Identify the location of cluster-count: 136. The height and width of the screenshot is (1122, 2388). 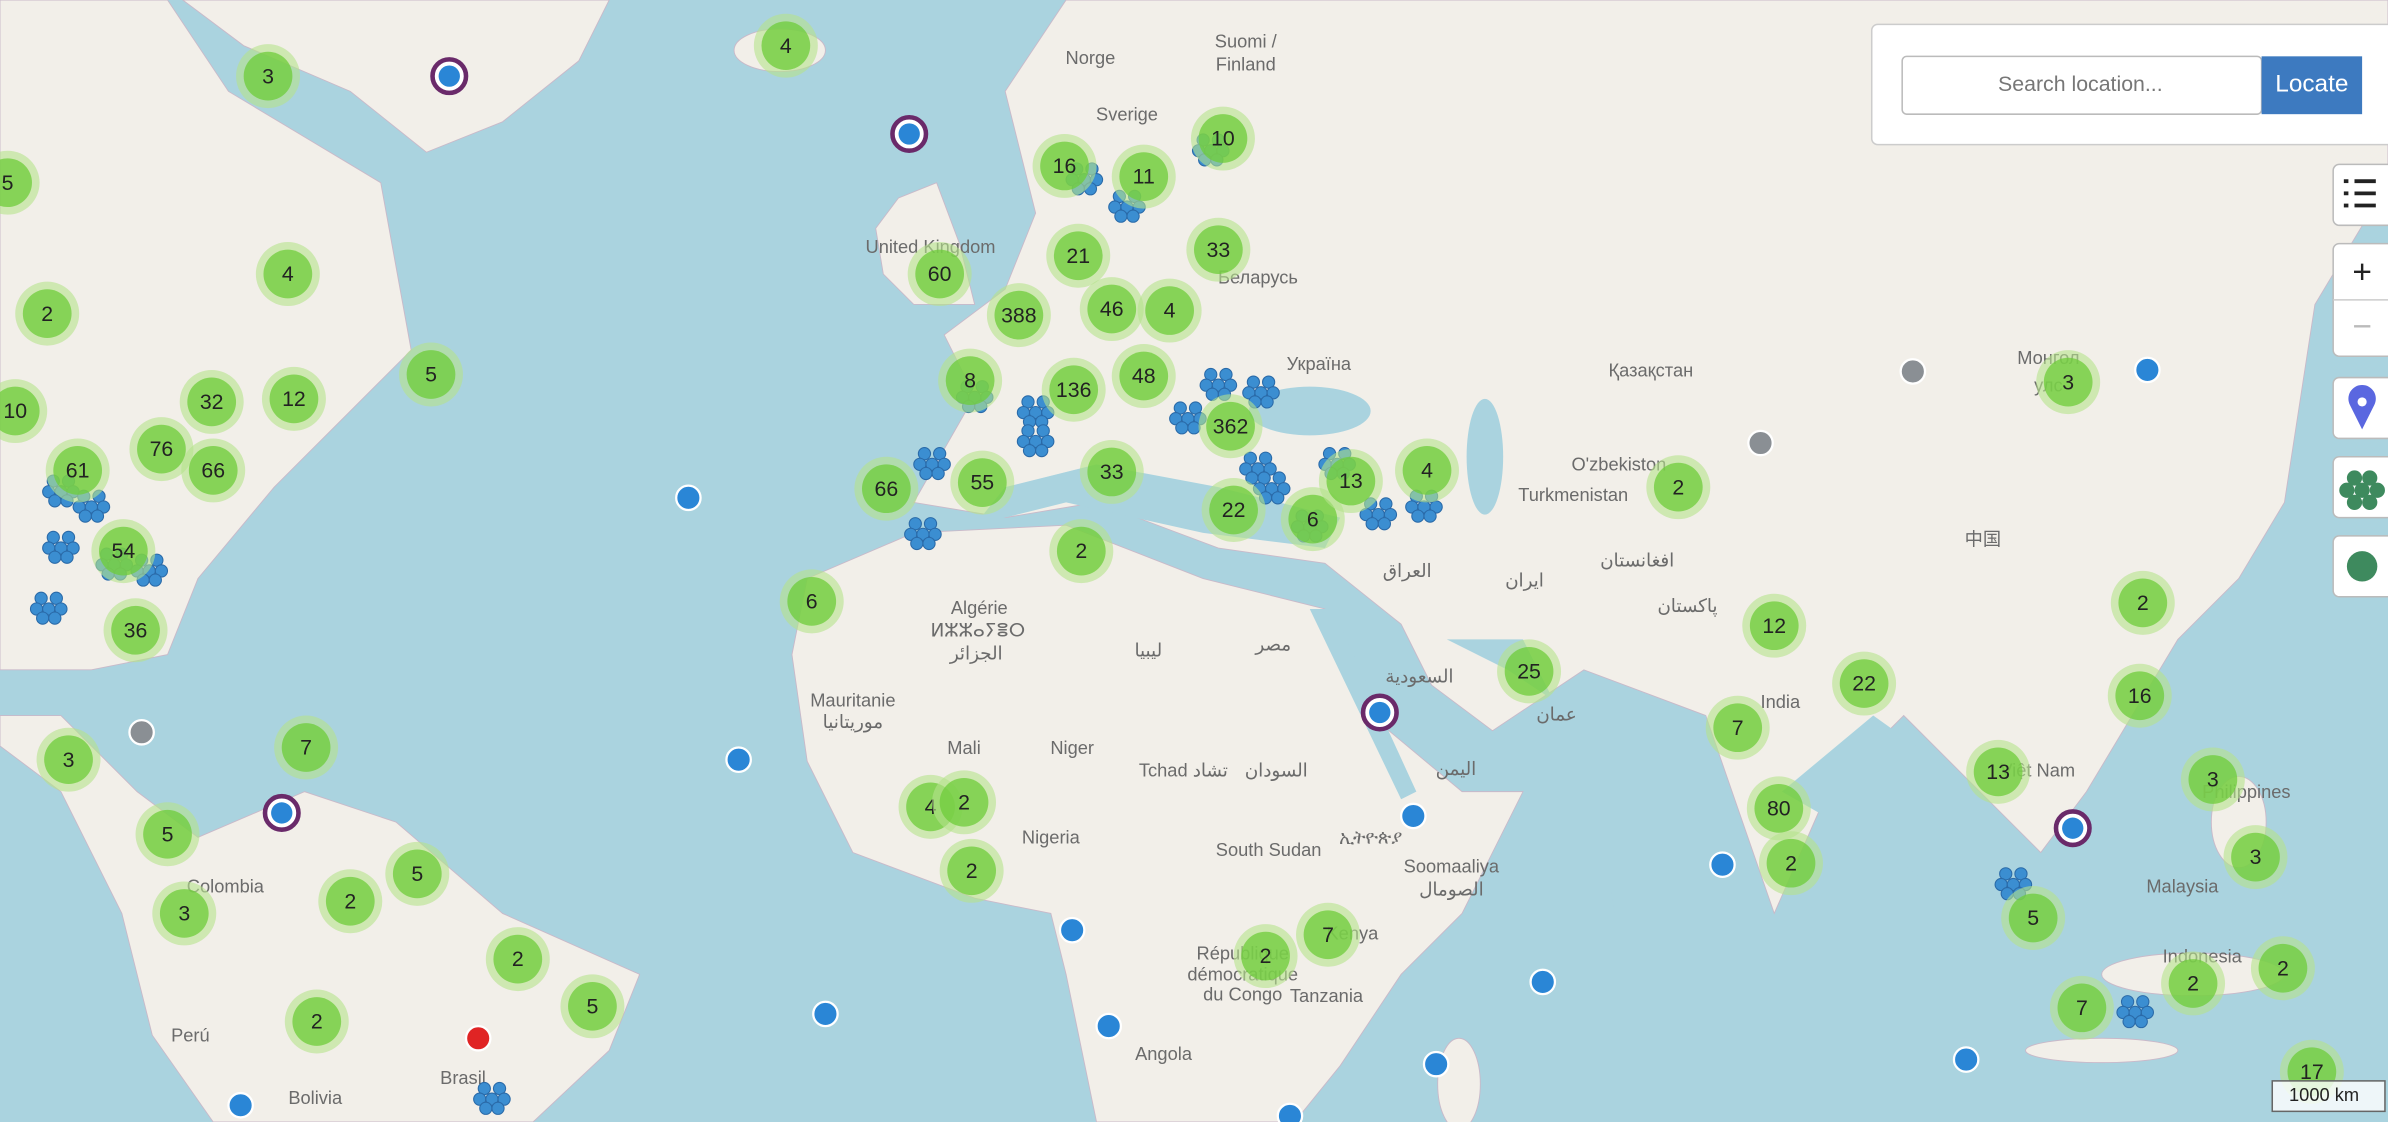
(1074, 390).